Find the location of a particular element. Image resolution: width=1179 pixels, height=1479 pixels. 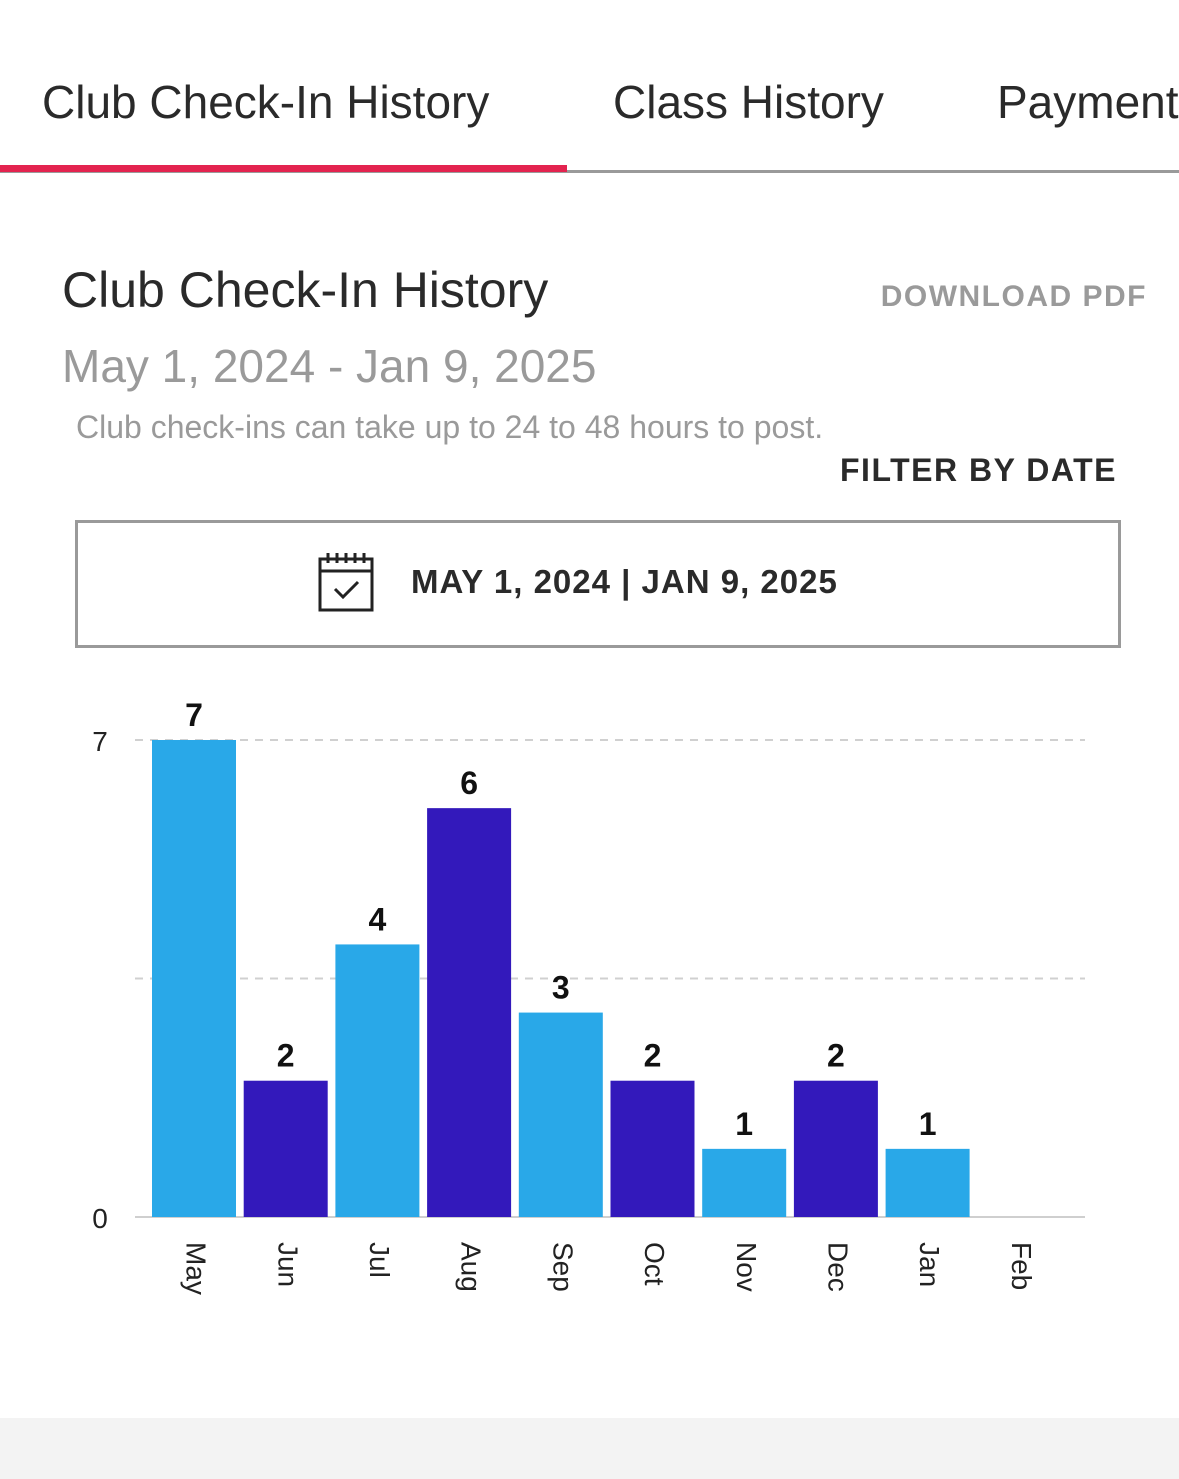

date-range-picker: MAY 1, 2024 | JAN 9, 2025 is located at coordinates (598, 584).